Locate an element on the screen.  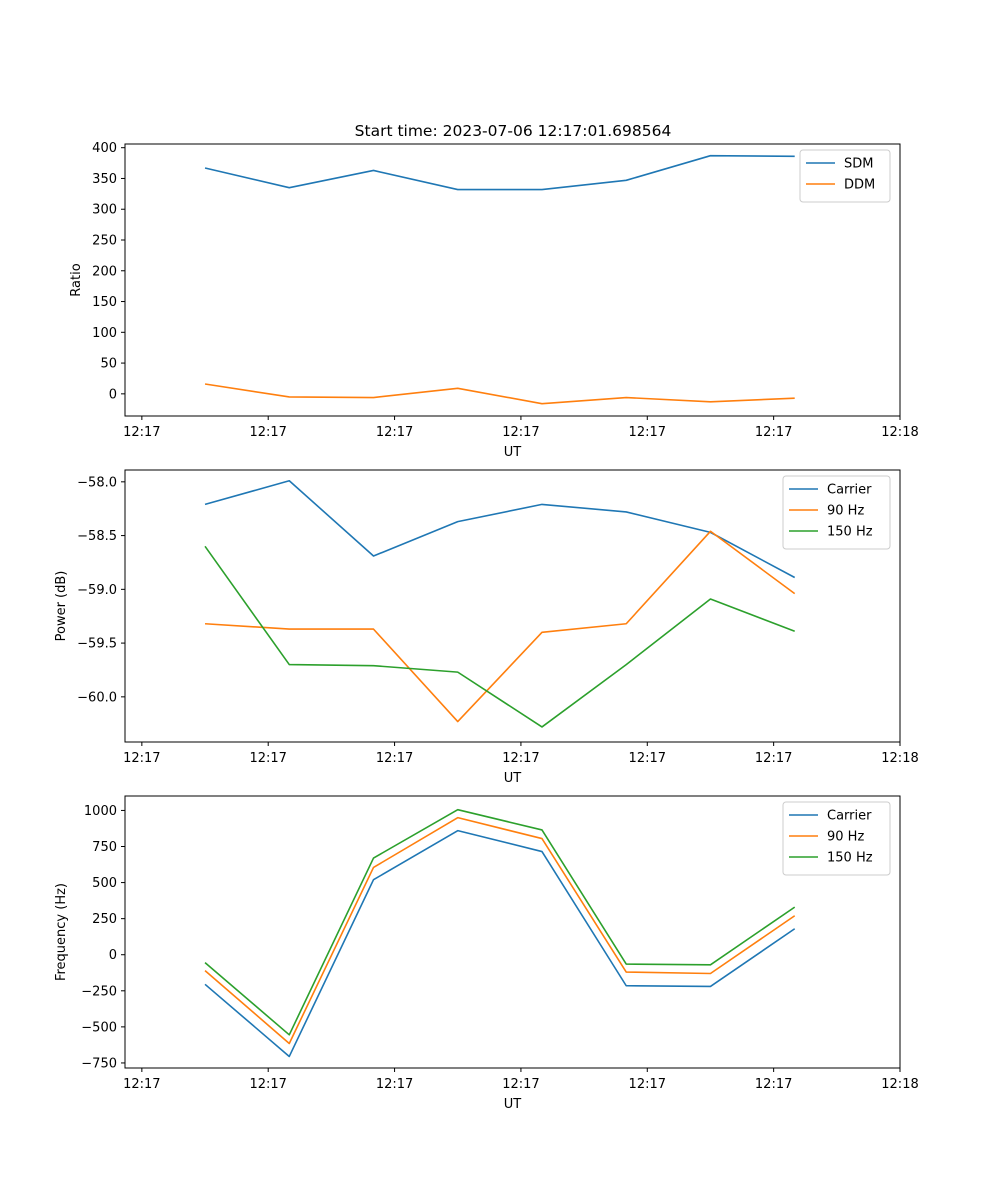
y-tick-label: 100 is located at coordinates (104, 333).